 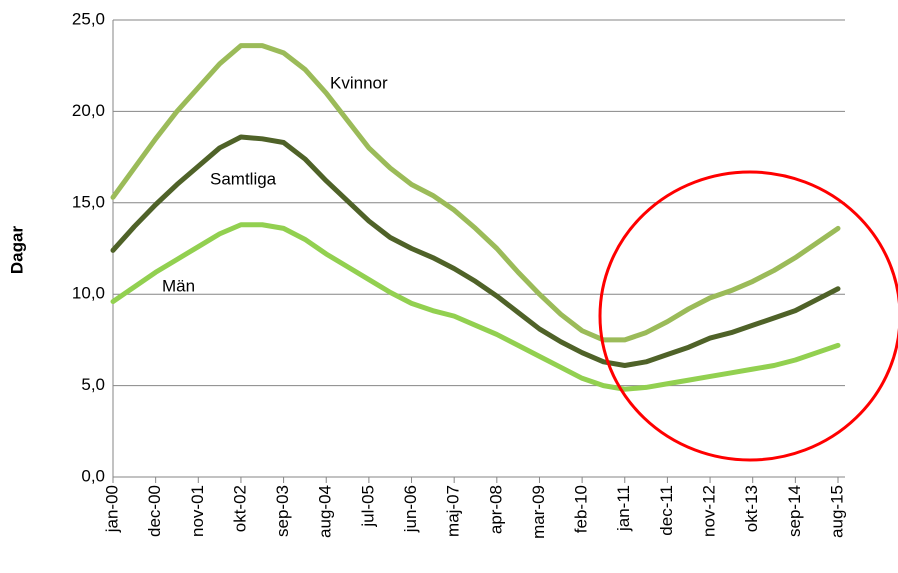 What do you see at coordinates (709, 511) in the screenshot?
I see `x-tick-label: nov-12` at bounding box center [709, 511].